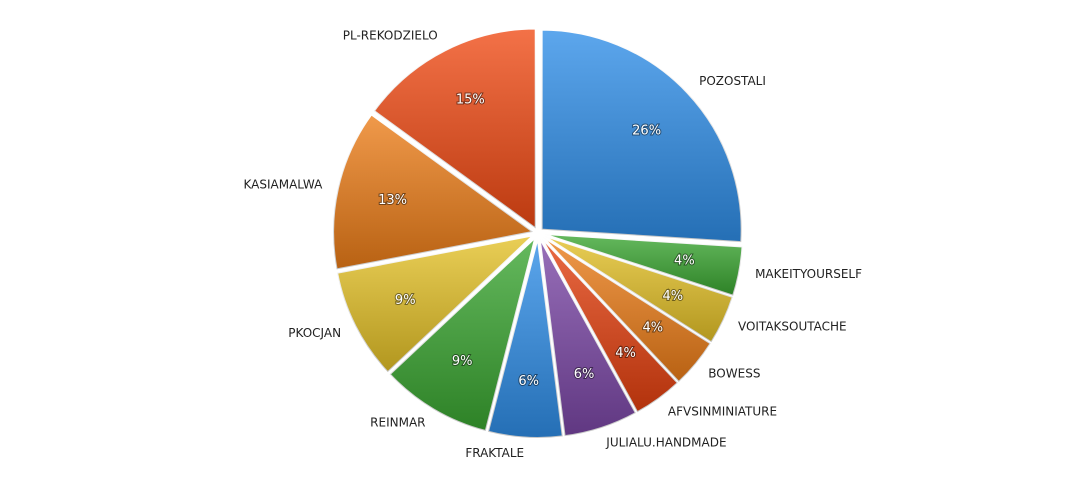  What do you see at coordinates (314, 333) in the screenshot?
I see `slice-label: PKOCJAN` at bounding box center [314, 333].